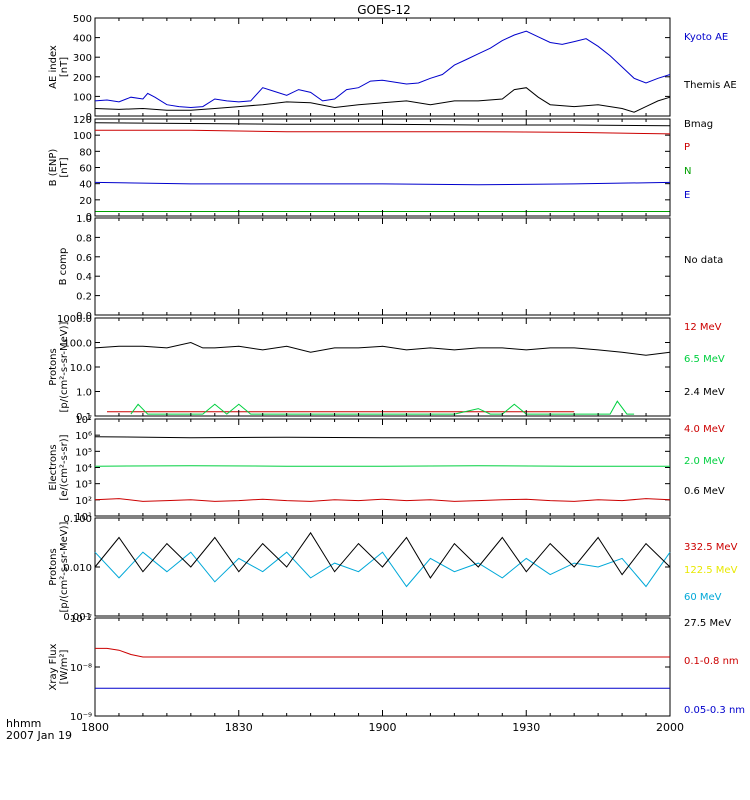 This screenshot has height=800, width=750. I want to click on y-axis-label: B comp, so click(63, 267).